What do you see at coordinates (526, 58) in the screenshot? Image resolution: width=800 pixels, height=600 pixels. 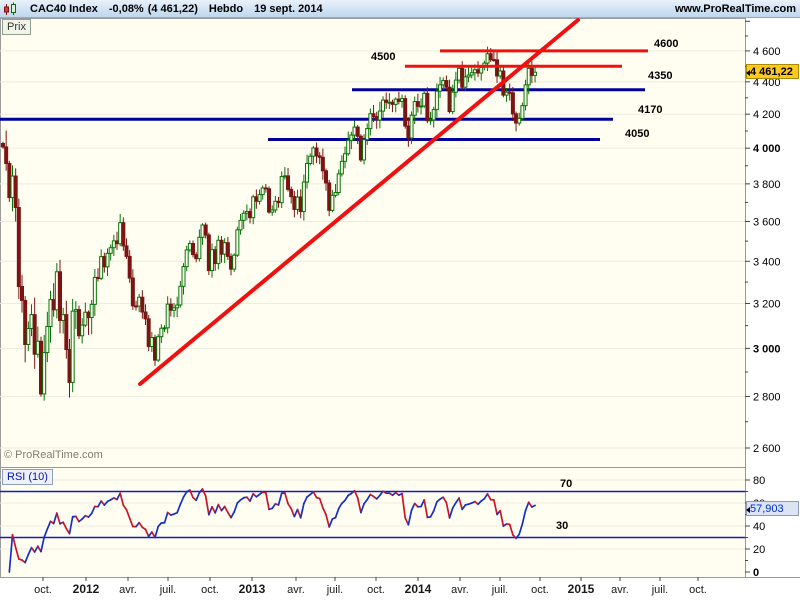 I see `resistance-lines` at bounding box center [526, 58].